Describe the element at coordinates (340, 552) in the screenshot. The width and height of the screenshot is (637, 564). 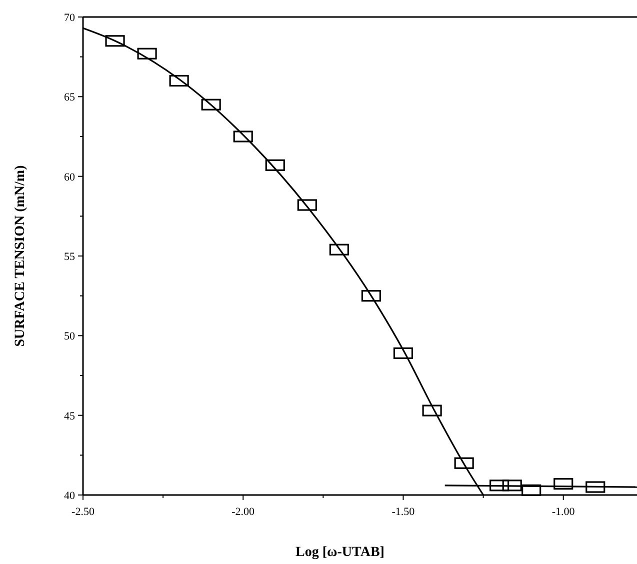
I see `x-axis-title: Log [ω-UTAB]` at that location.